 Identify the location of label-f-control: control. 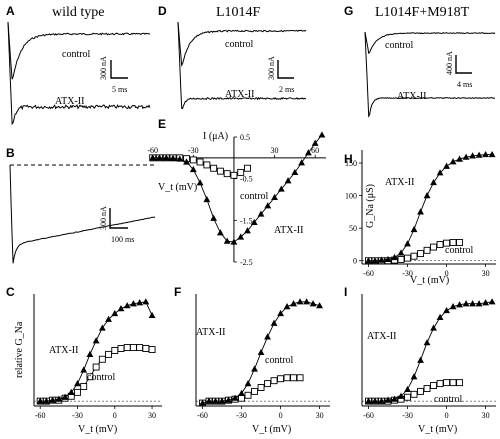
(279, 360).